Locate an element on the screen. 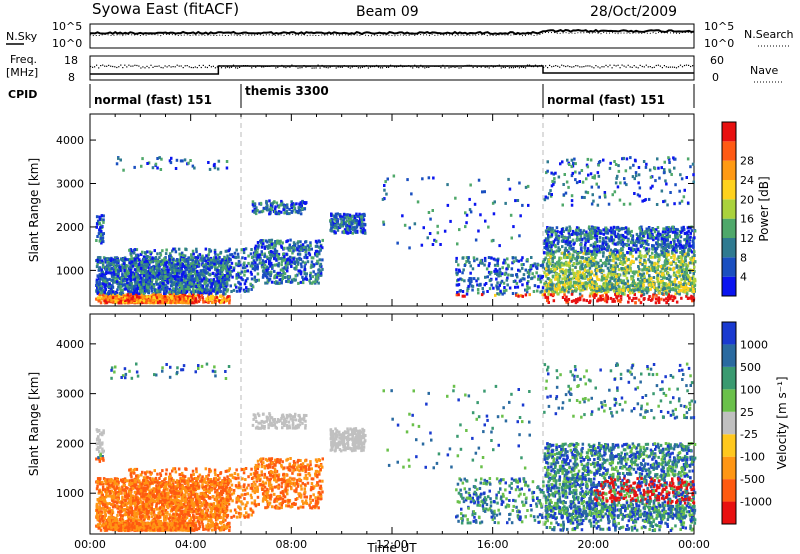  freq-label-2: [MHz] is located at coordinates (22, 72).